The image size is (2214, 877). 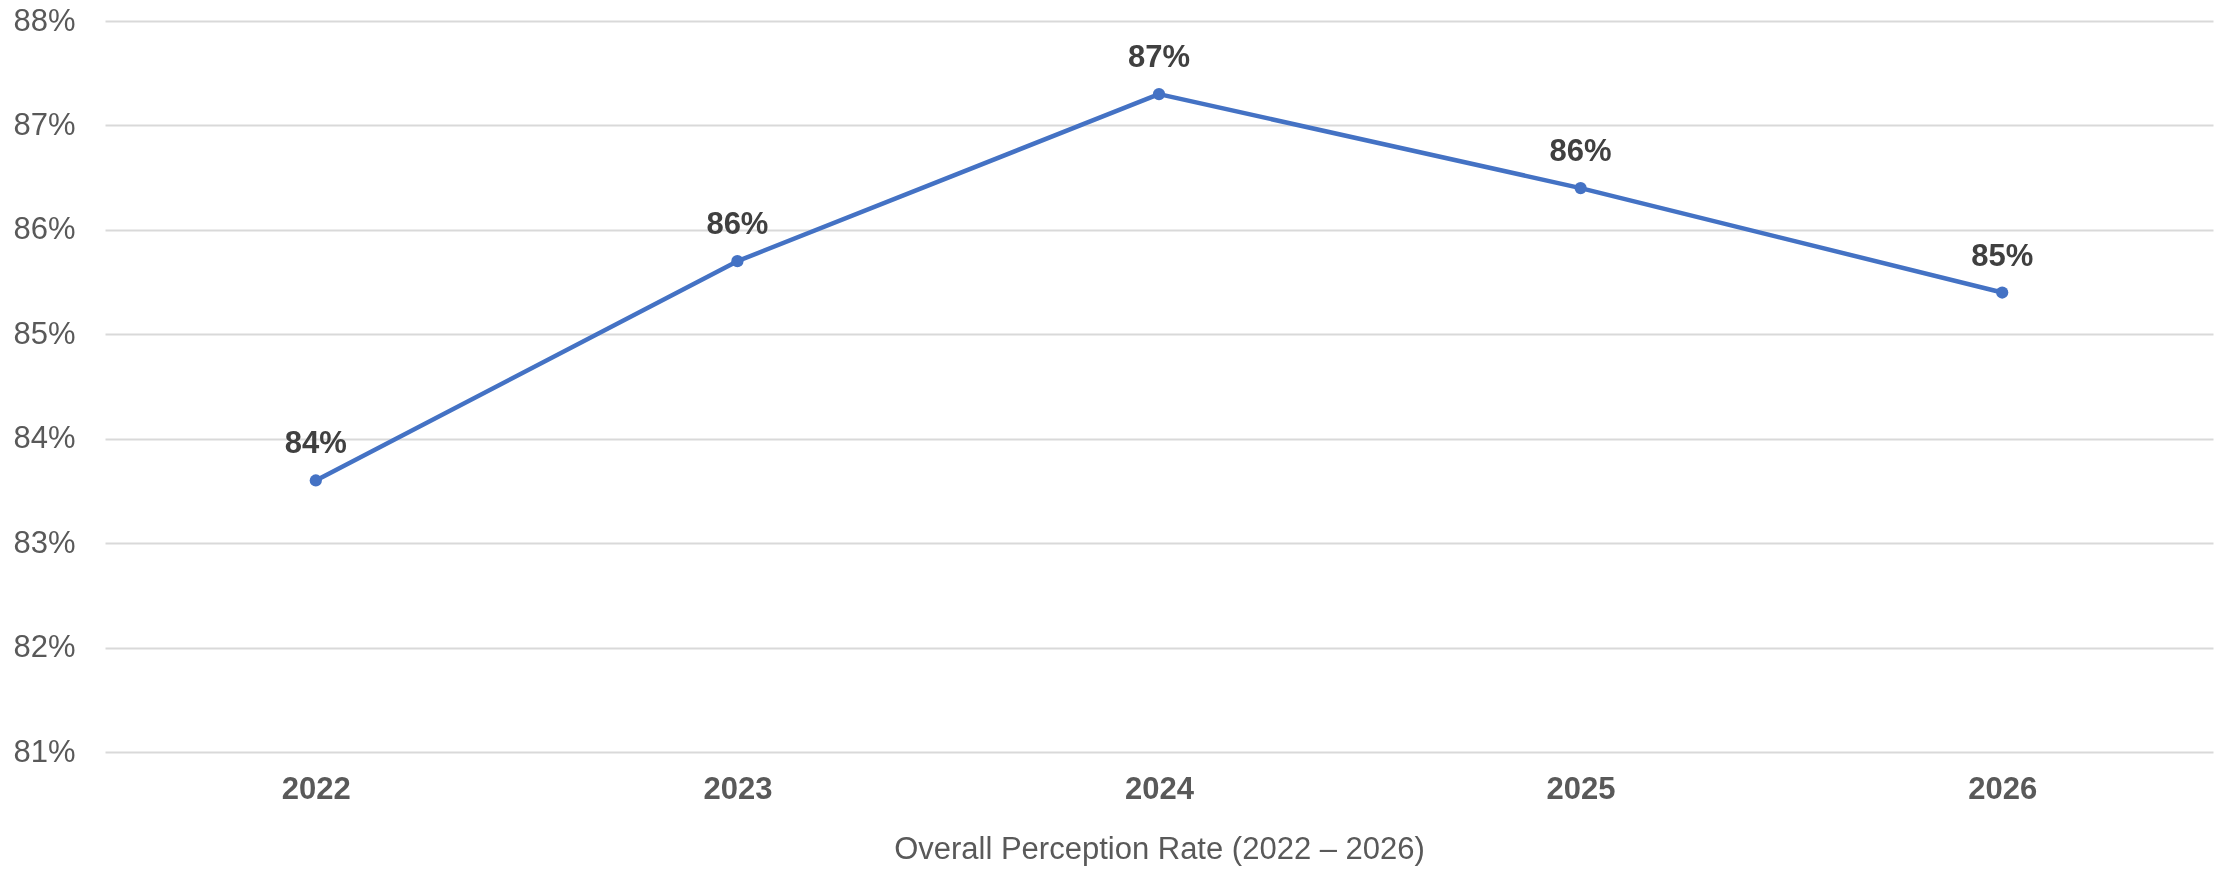 I want to click on x-axis-title: Overall Perception Rate (2022 – 2026), so click(x=1159, y=848).